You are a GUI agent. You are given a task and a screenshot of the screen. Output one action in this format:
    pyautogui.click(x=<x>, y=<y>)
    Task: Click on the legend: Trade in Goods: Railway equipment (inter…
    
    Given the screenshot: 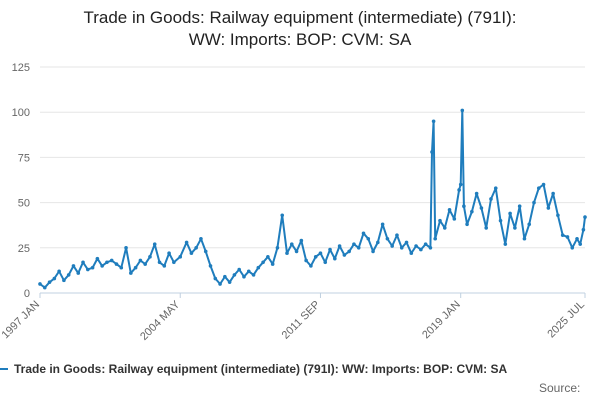 What is the action you would take?
    pyautogui.click(x=253, y=369)
    